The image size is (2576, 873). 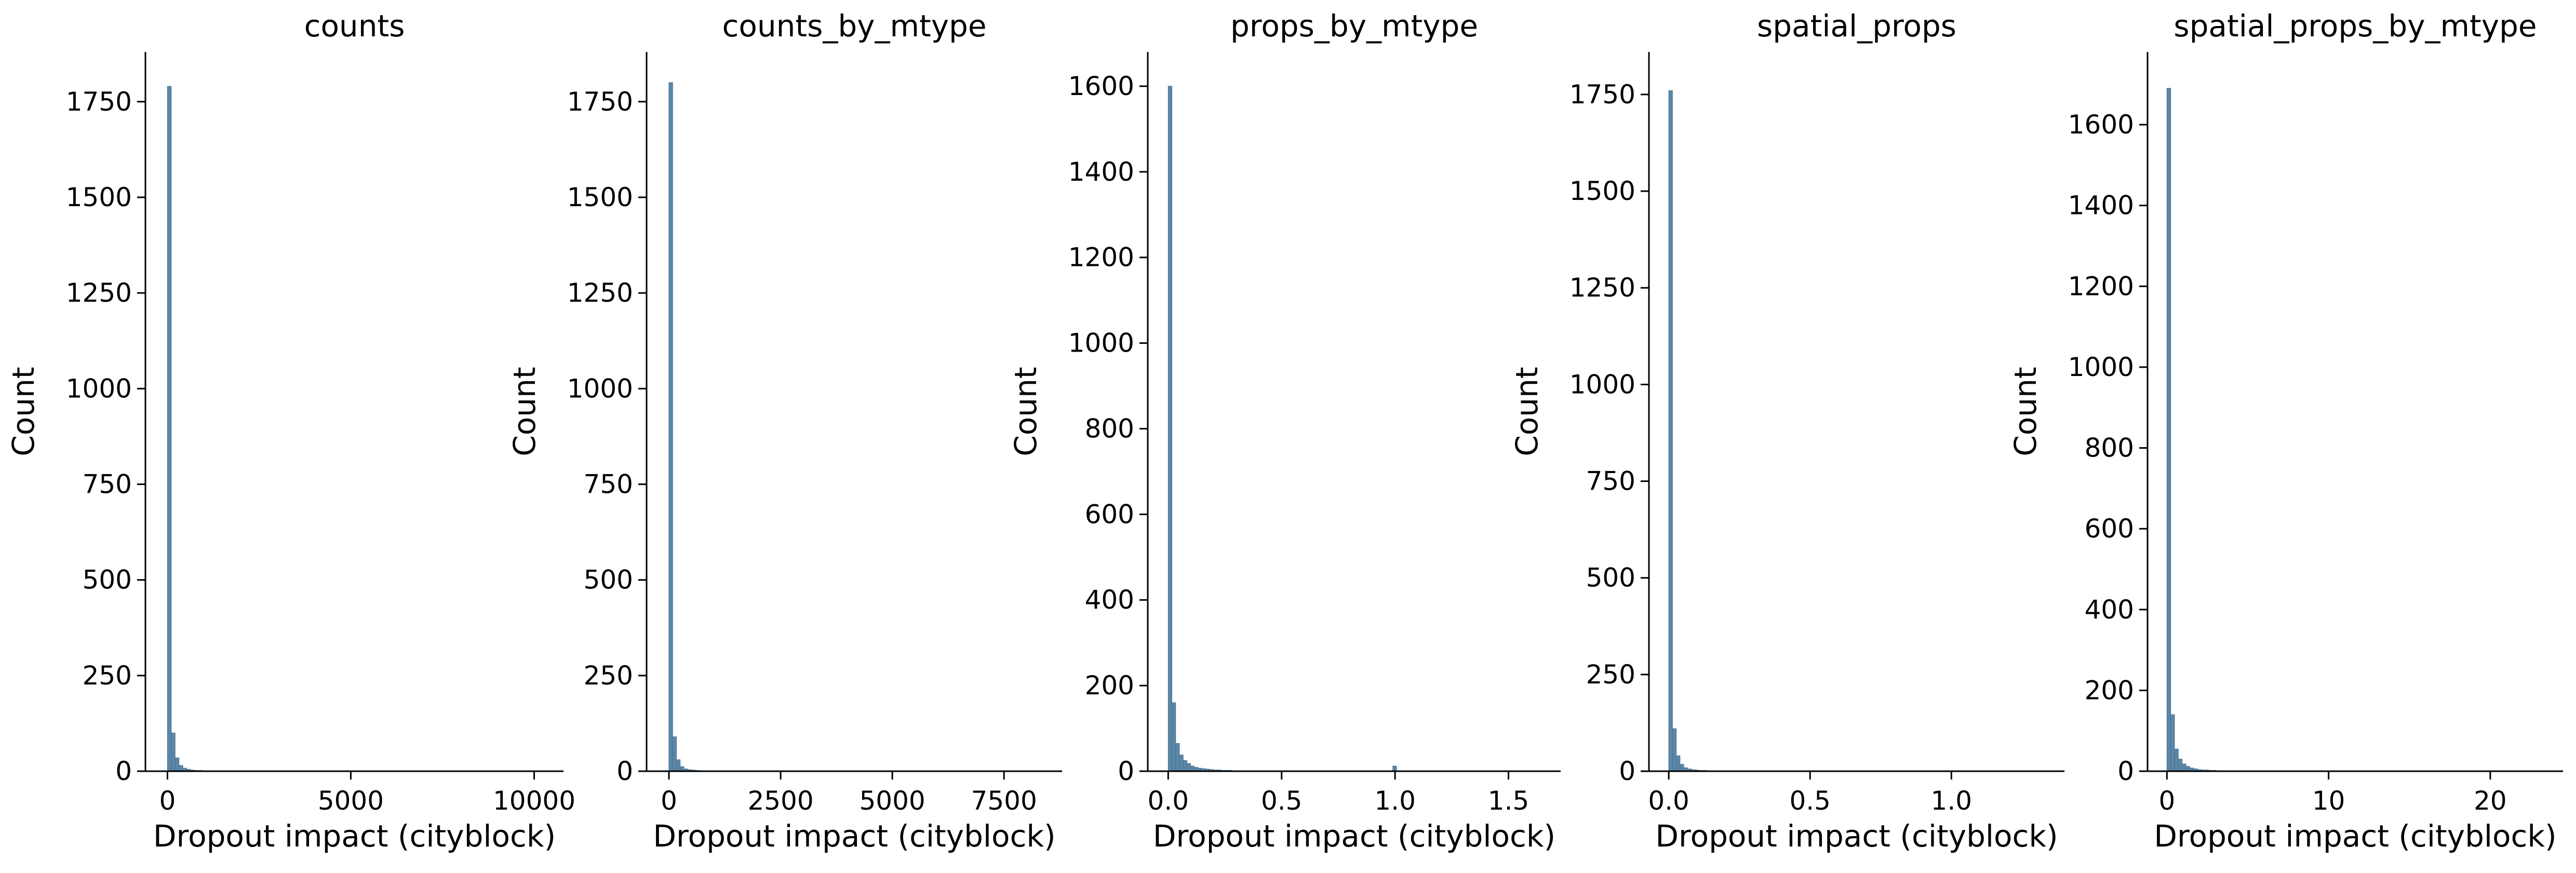 What do you see at coordinates (854, 26) in the screenshot?
I see `panel-title: counts_by_mtype` at bounding box center [854, 26].